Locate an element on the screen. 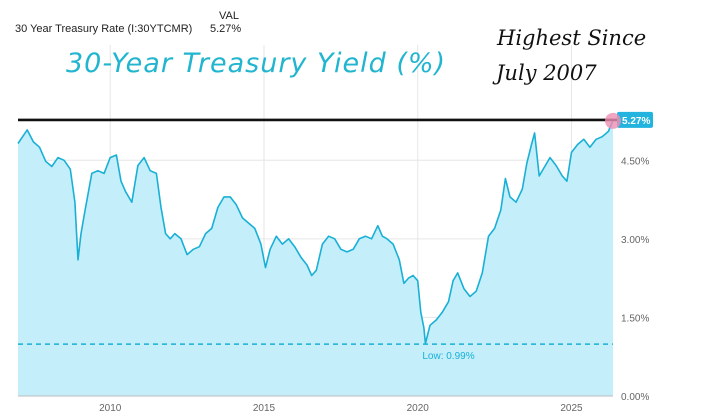  overlay-title: 30-Year Treasury Yield (%) is located at coordinates (256, 63).